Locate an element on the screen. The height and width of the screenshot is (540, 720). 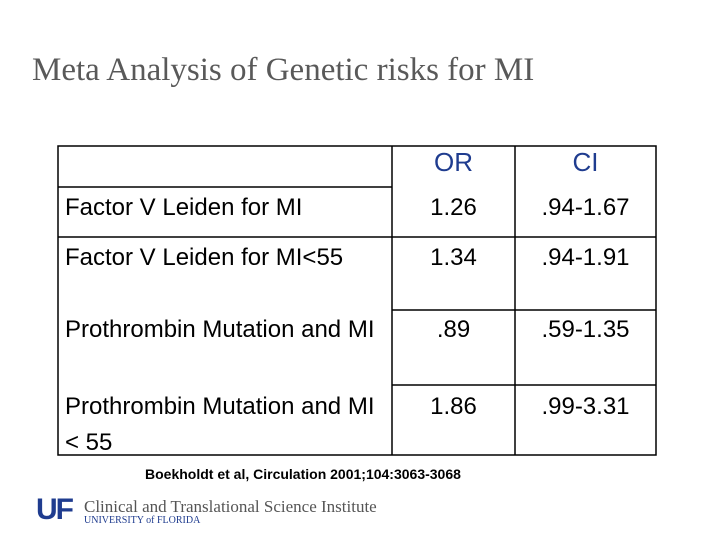
cell-value: .59-1.35 is located at coordinates (585, 329).